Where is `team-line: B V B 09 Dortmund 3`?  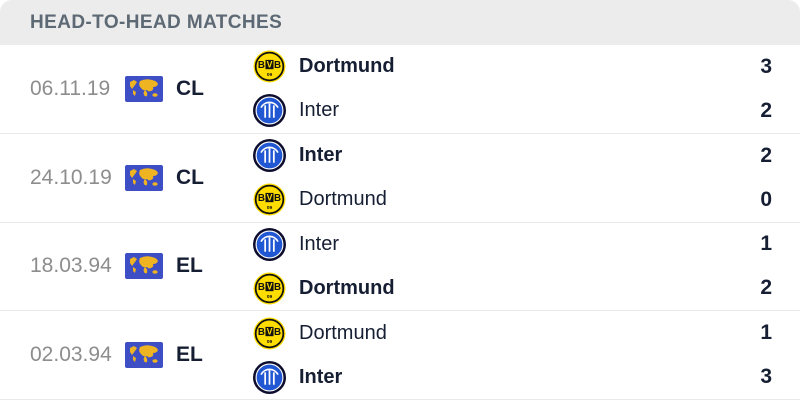 team-line: B V B 09 Dortmund 3 is located at coordinates (512, 66).